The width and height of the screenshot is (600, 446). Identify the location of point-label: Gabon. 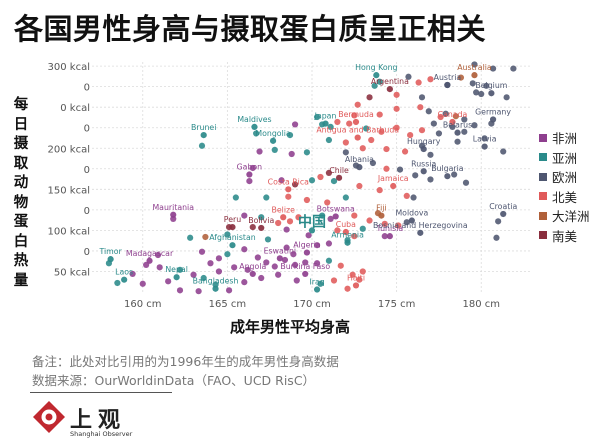
(250, 167).